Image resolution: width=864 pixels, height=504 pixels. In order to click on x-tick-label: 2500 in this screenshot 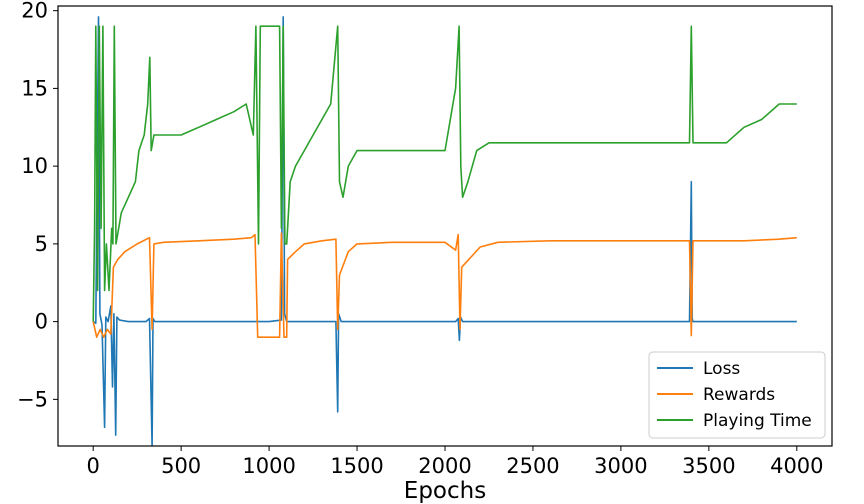, I will do `click(532, 466)`.